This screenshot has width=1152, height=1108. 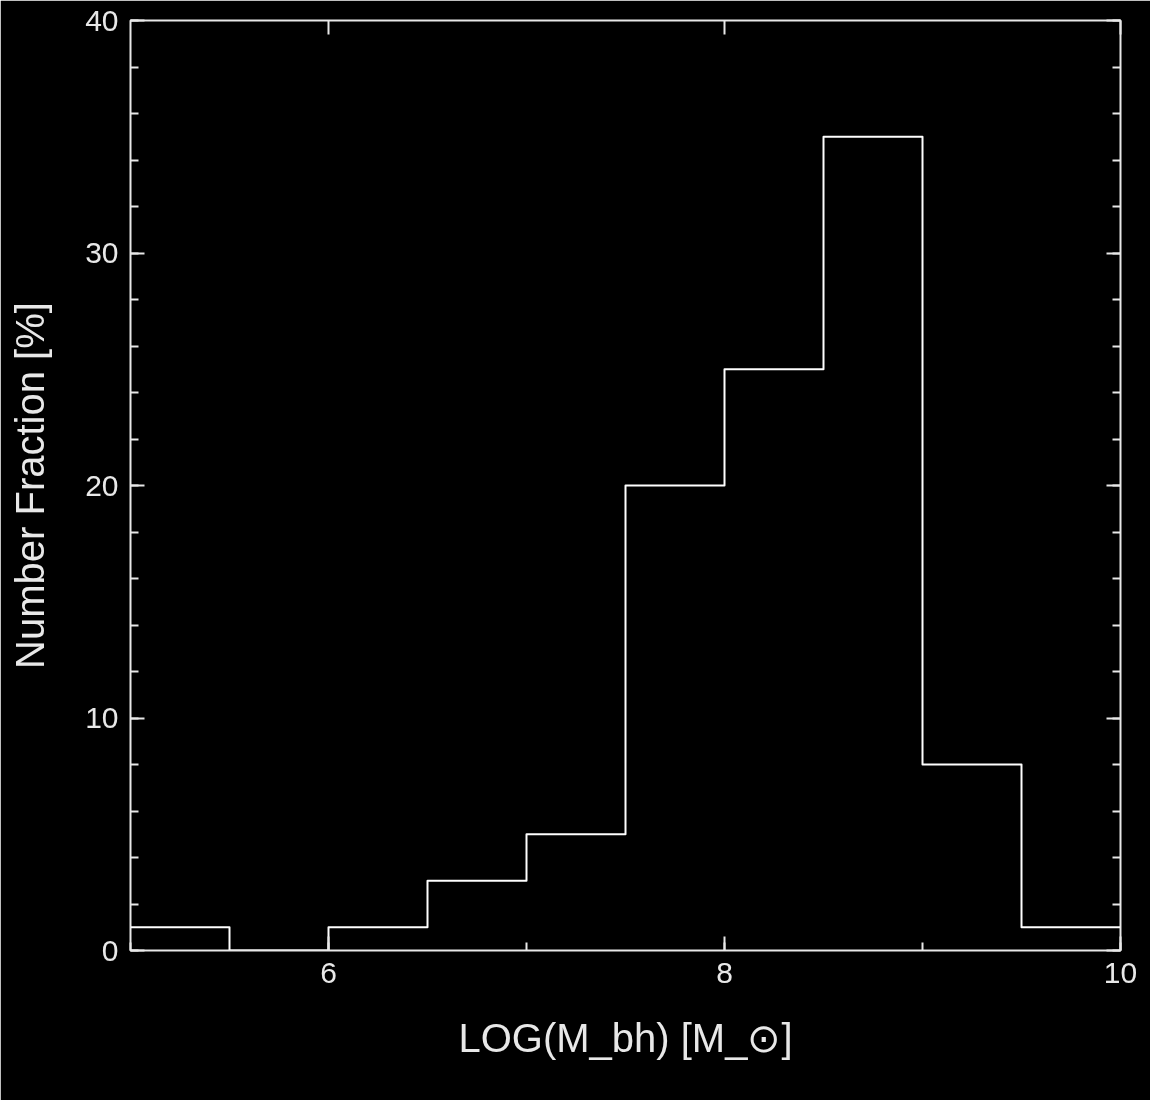 I want to click on y-tick-label: 40, so click(x=102, y=20).